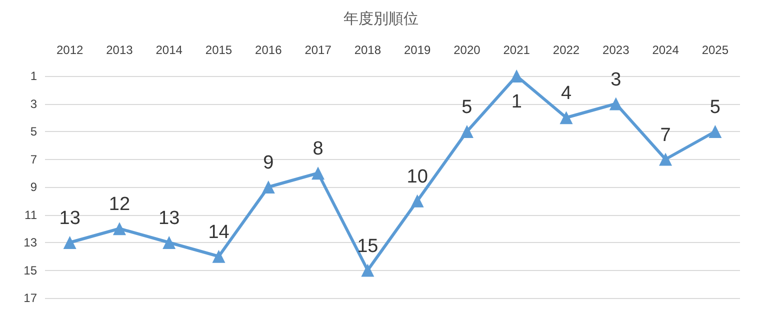 Image resolution: width=762 pixels, height=321 pixels. Describe the element at coordinates (665, 135) in the screenshot. I see `data-label: 7` at that location.